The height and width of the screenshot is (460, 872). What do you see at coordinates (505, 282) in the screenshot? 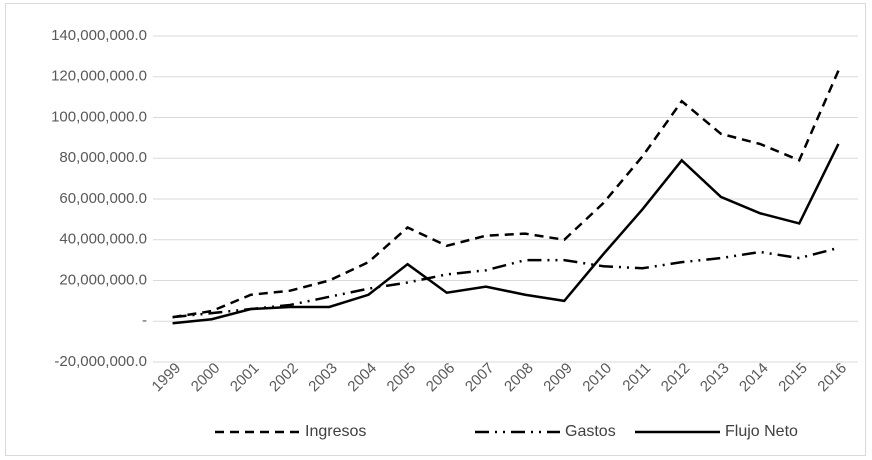
I see `series-line` at bounding box center [505, 282].